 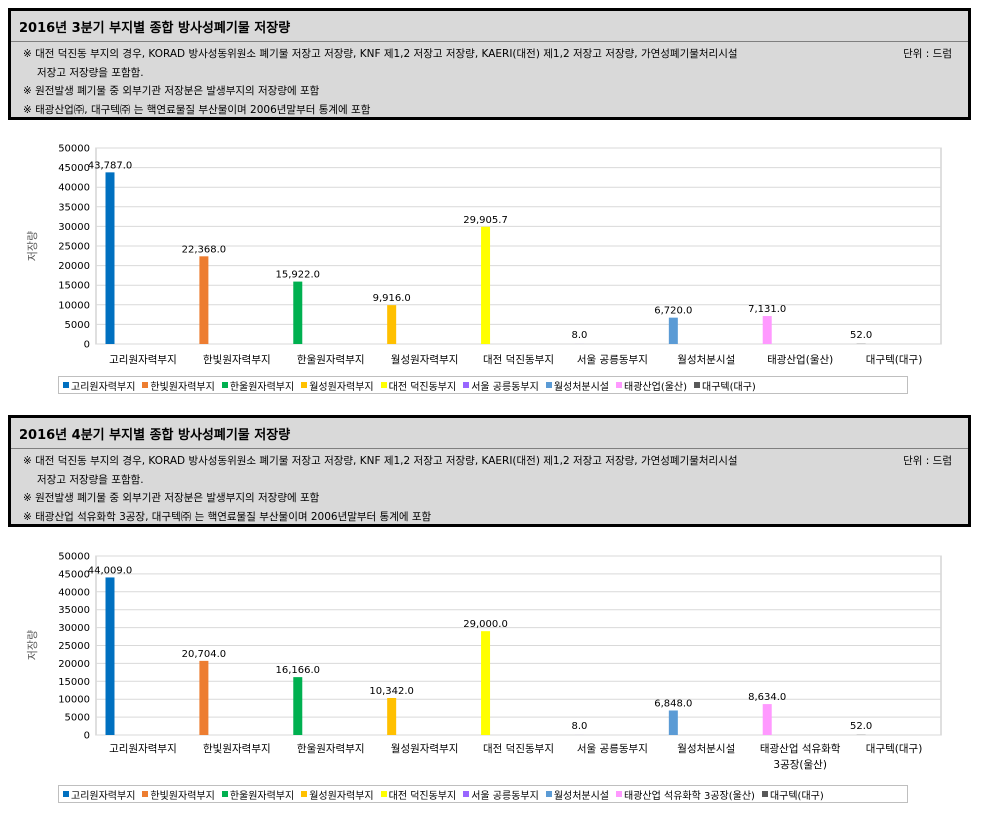 I want to click on legend-label: 대전 덕진동부지, so click(x=422, y=387).